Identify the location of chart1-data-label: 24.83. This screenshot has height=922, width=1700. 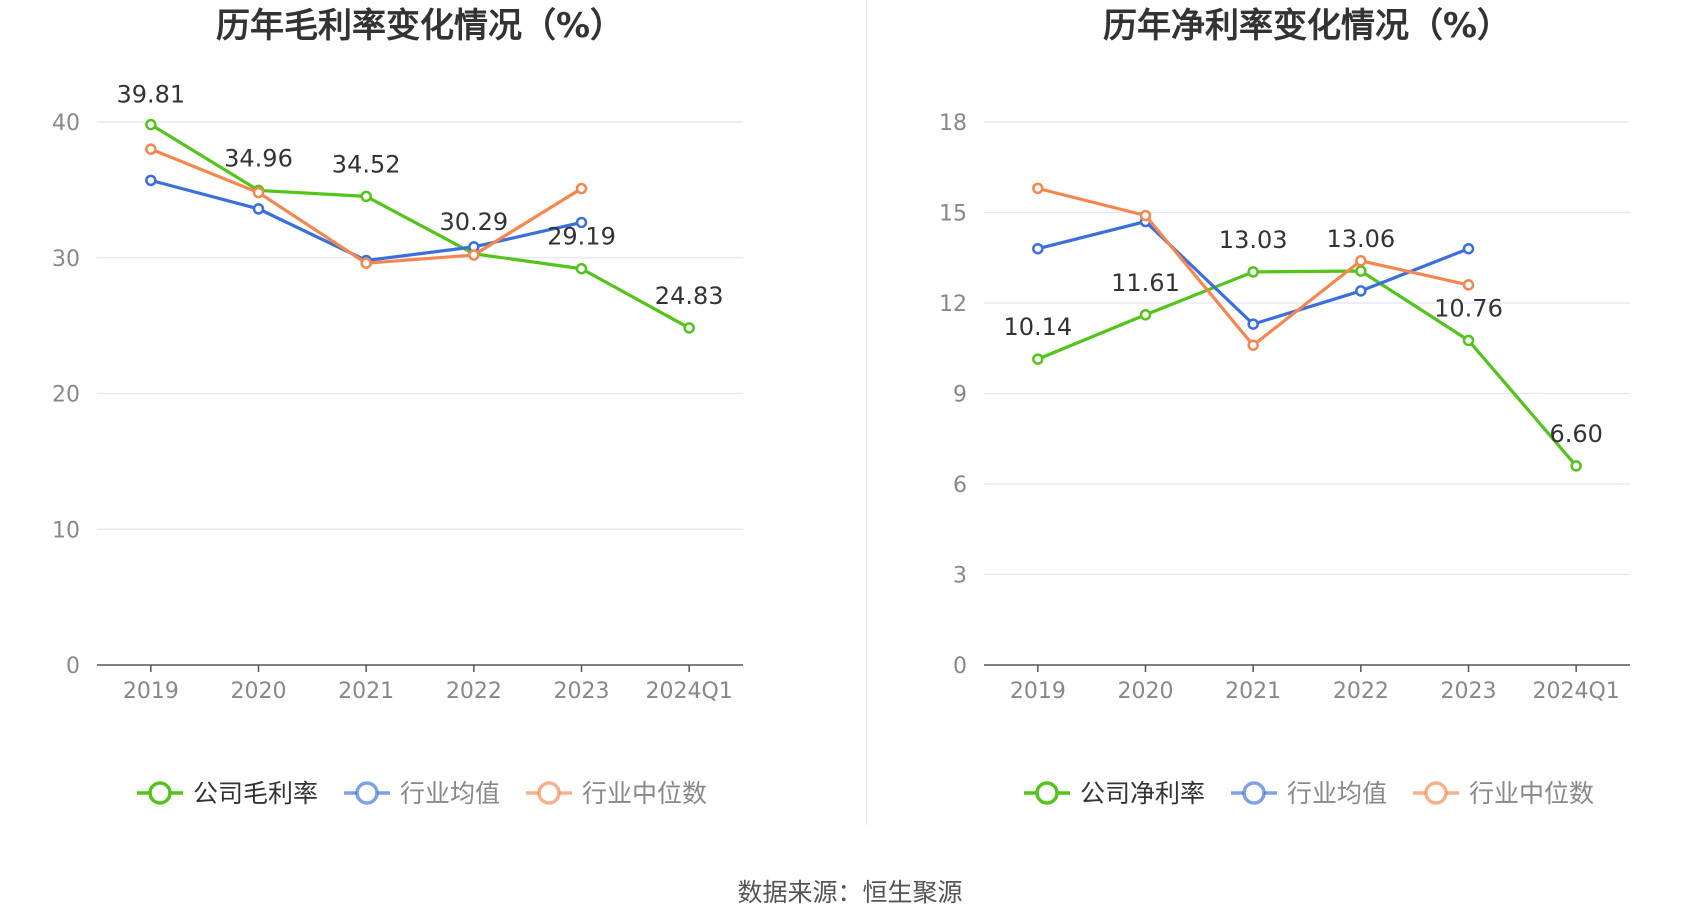
(689, 296).